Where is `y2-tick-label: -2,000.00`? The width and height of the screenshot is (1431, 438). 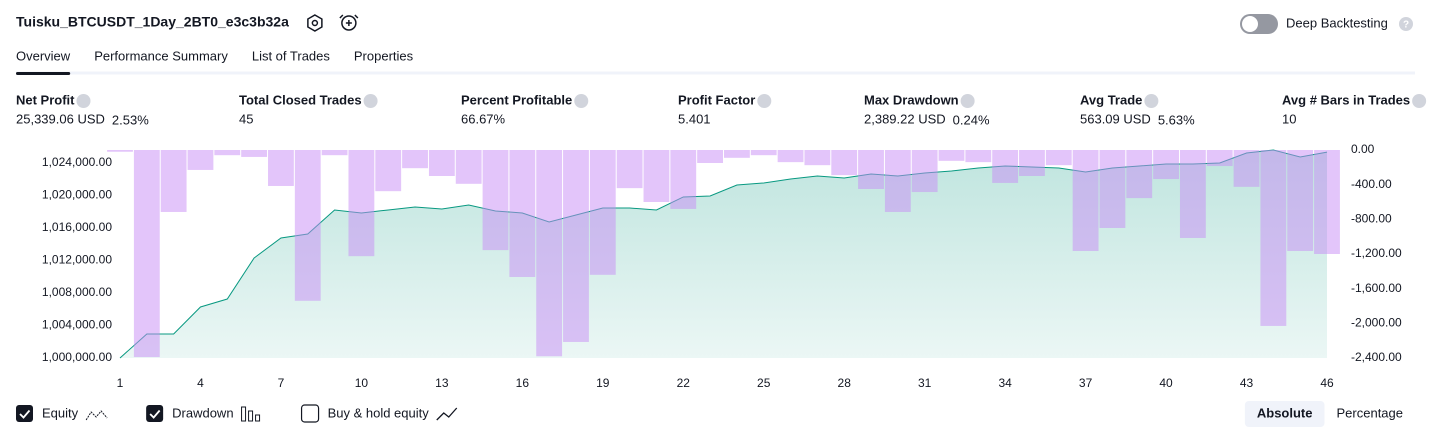 y2-tick-label: -2,000.00 is located at coordinates (1376, 323).